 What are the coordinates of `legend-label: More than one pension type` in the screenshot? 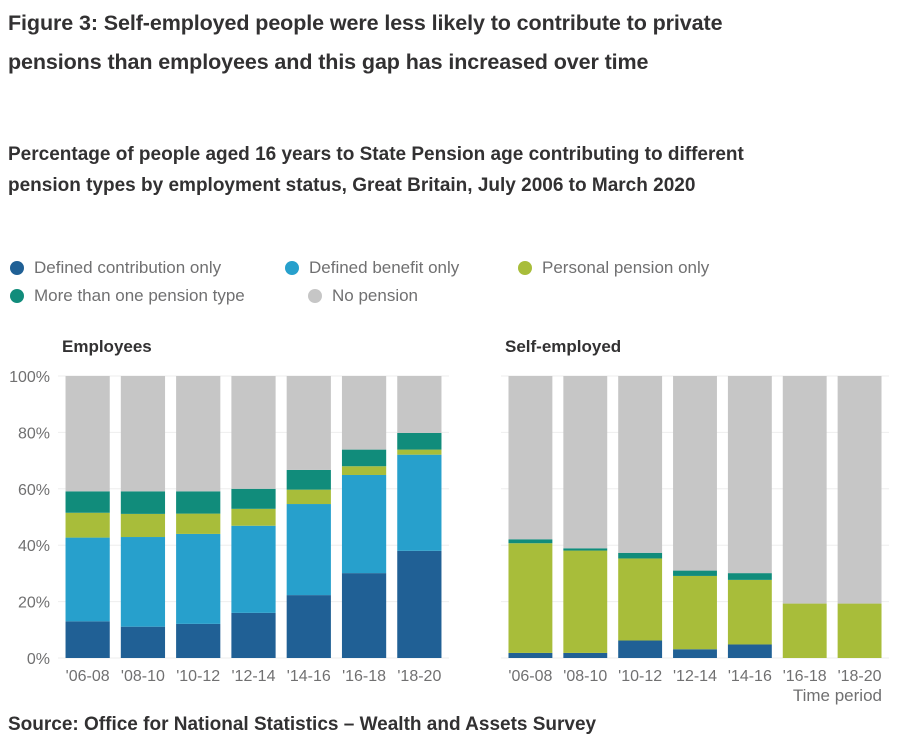 It's located at (139, 295).